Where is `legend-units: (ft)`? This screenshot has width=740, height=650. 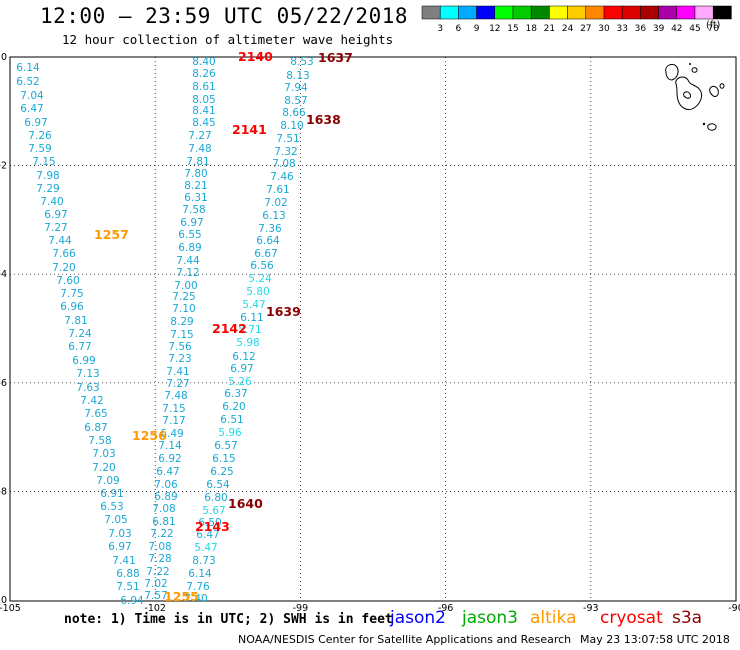 legend-units: (ft) is located at coordinates (713, 25).